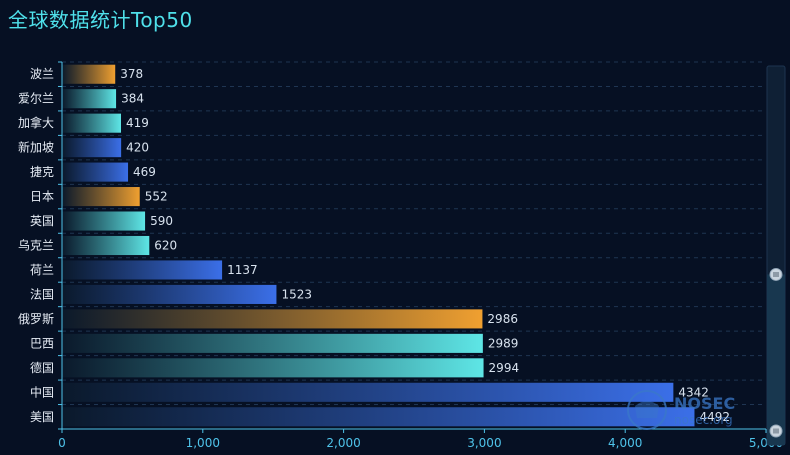  What do you see at coordinates (62, 443) in the screenshot?
I see `x-tick-label: 0` at bounding box center [62, 443].